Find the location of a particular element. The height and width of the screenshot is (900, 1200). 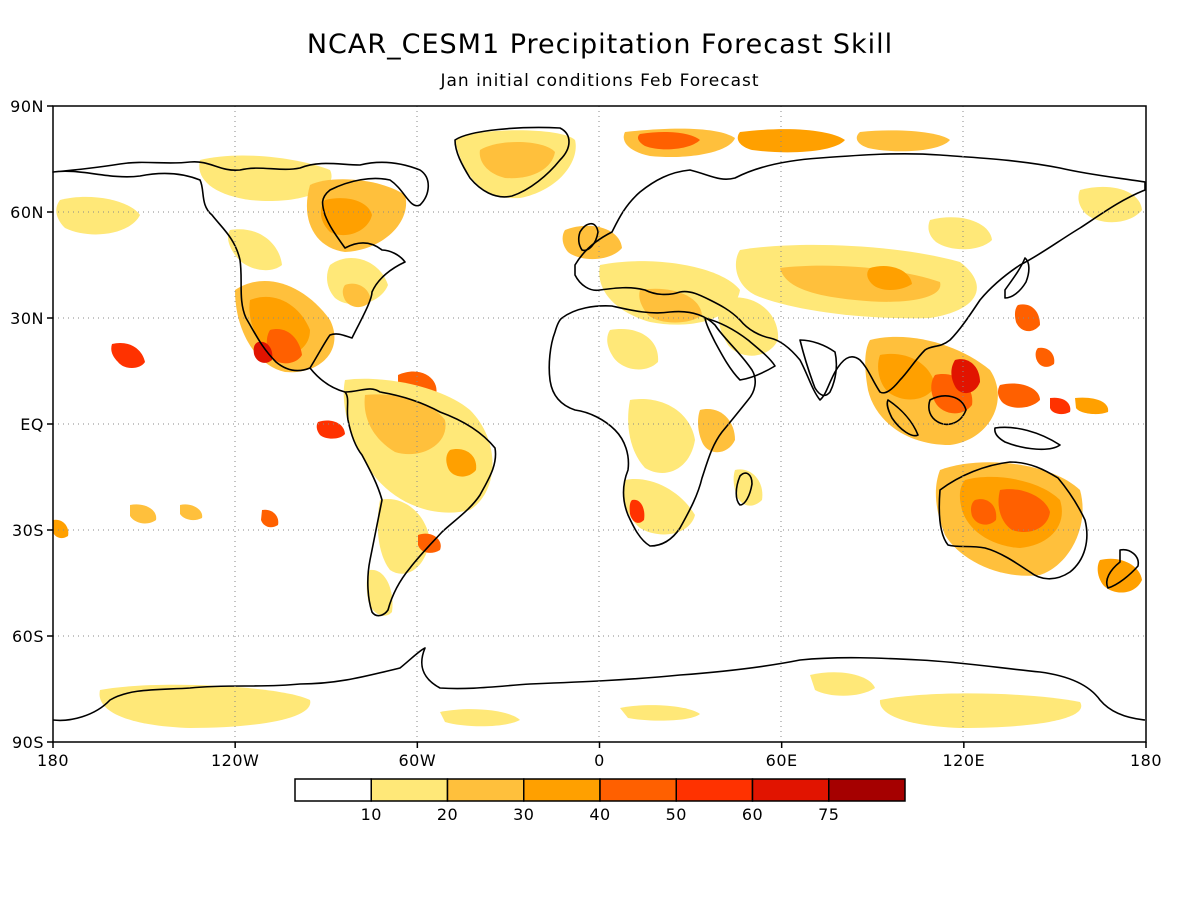

x-tick-label: 60W is located at coordinates (417, 760).